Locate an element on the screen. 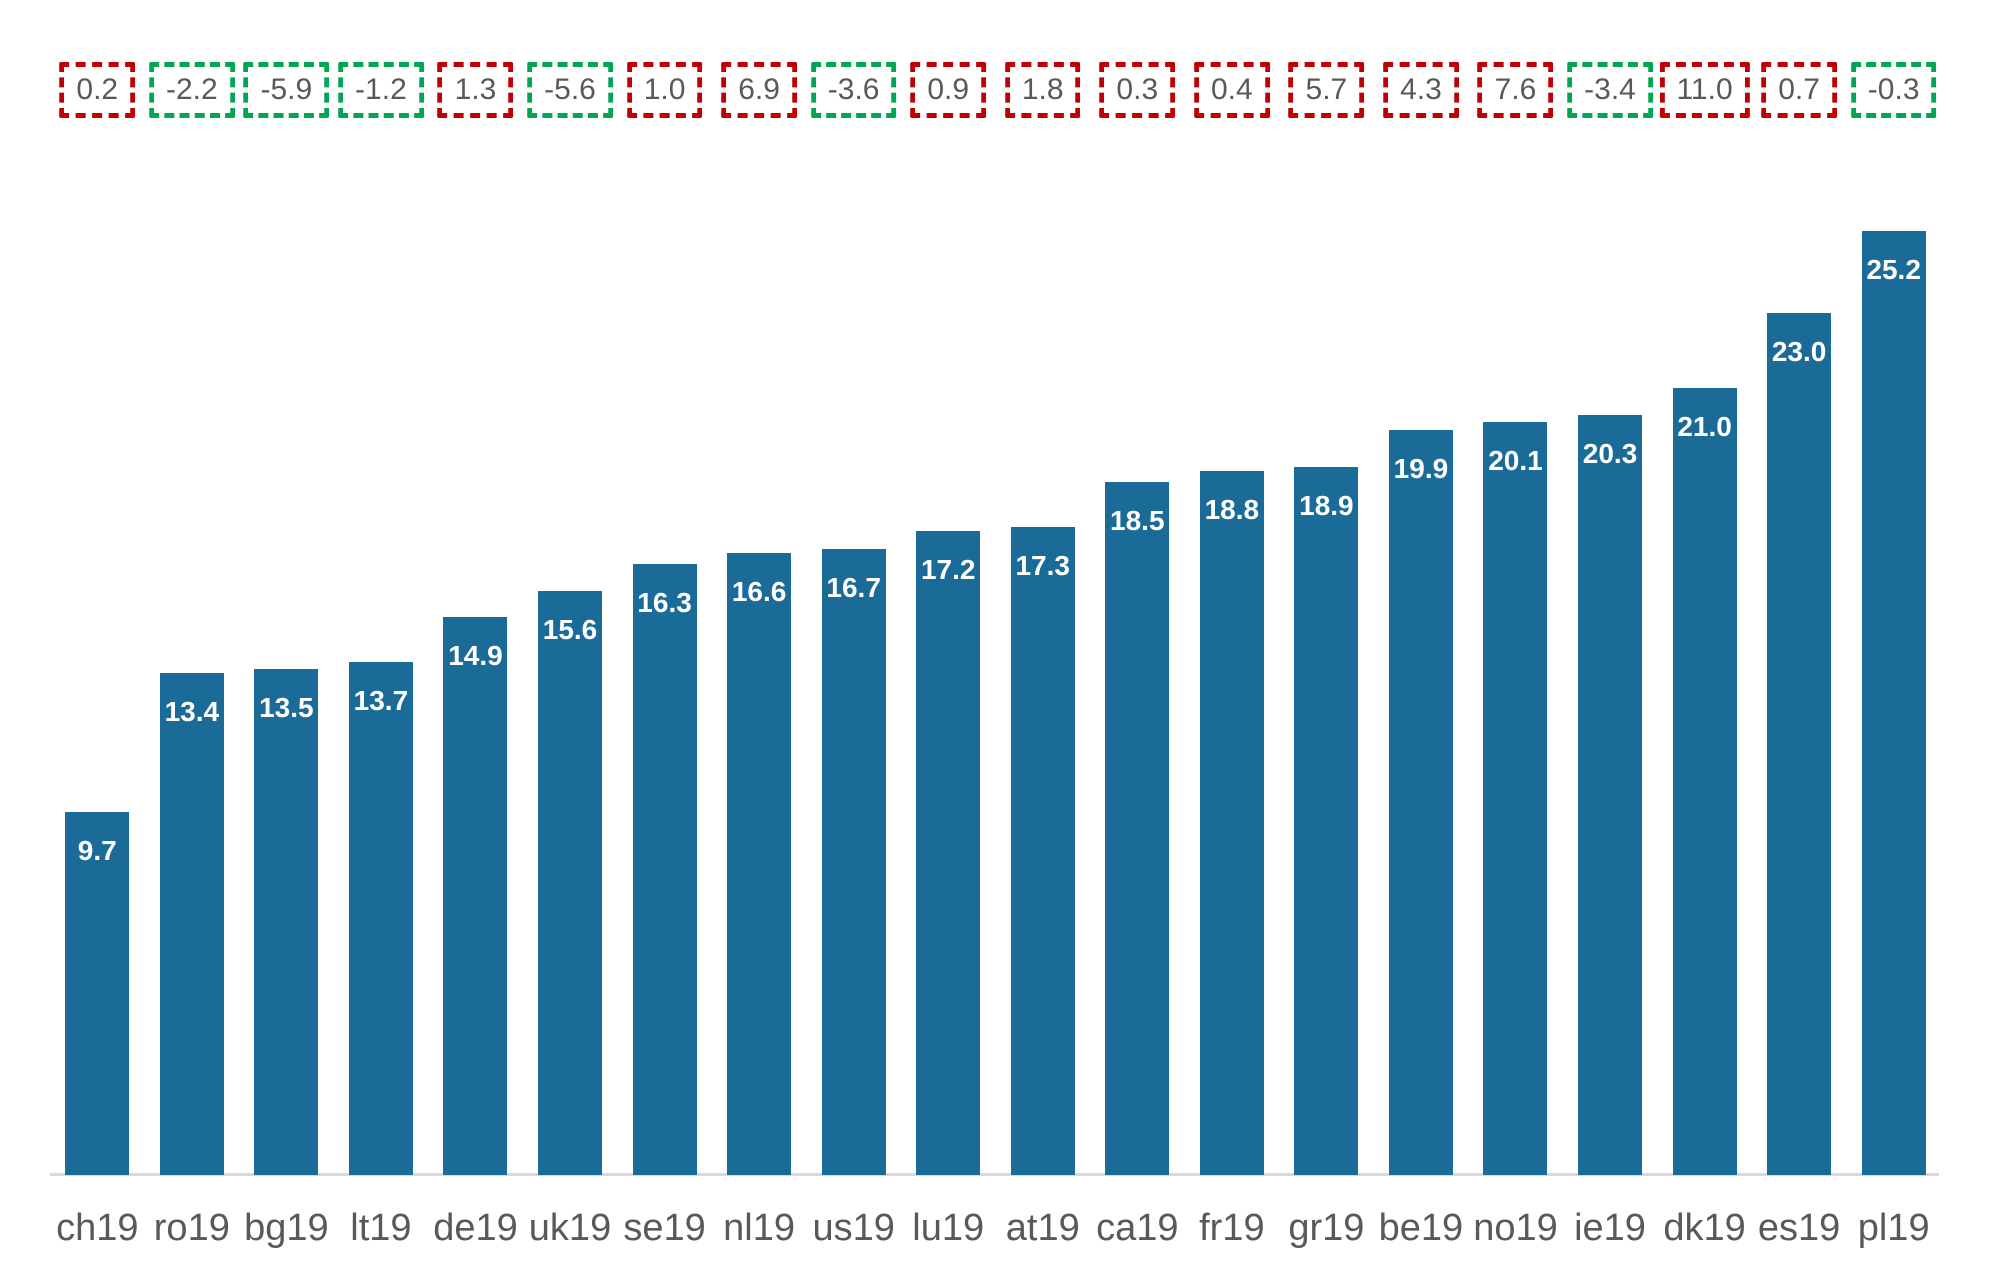 The height and width of the screenshot is (1282, 1990). delta-badge: 0.2 is located at coordinates (97, 90).